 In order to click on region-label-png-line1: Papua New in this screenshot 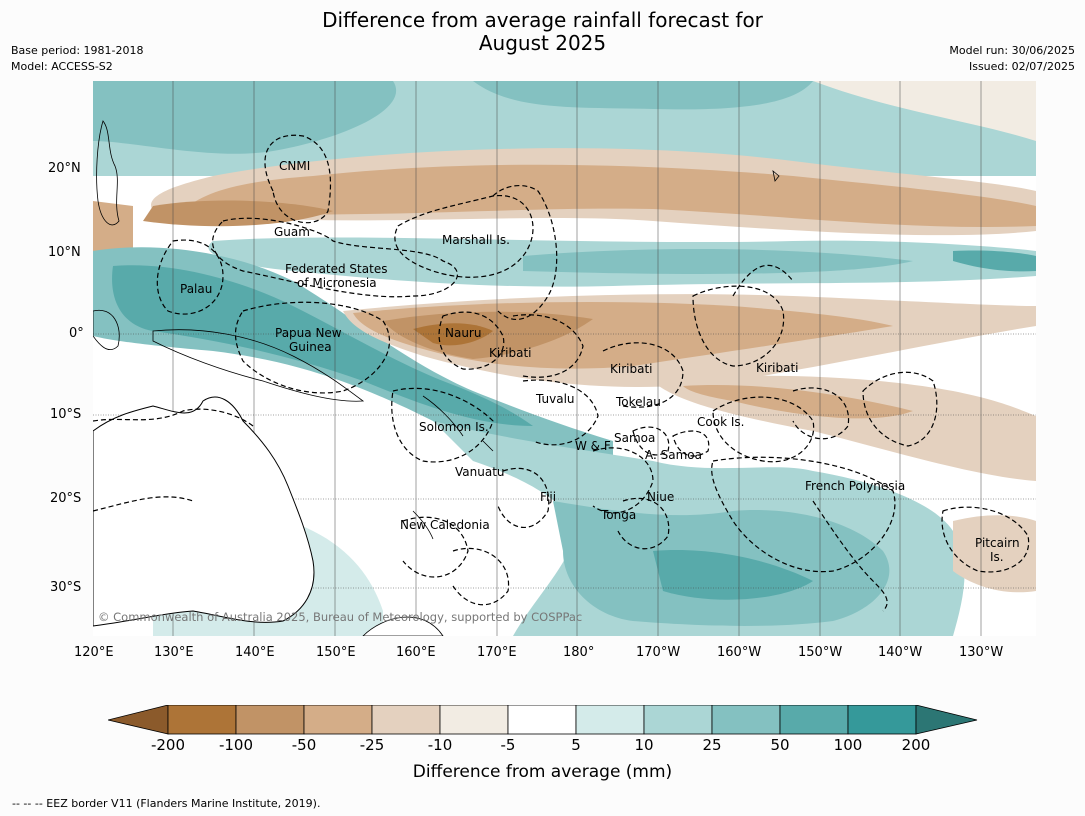, I will do `click(308, 333)`.